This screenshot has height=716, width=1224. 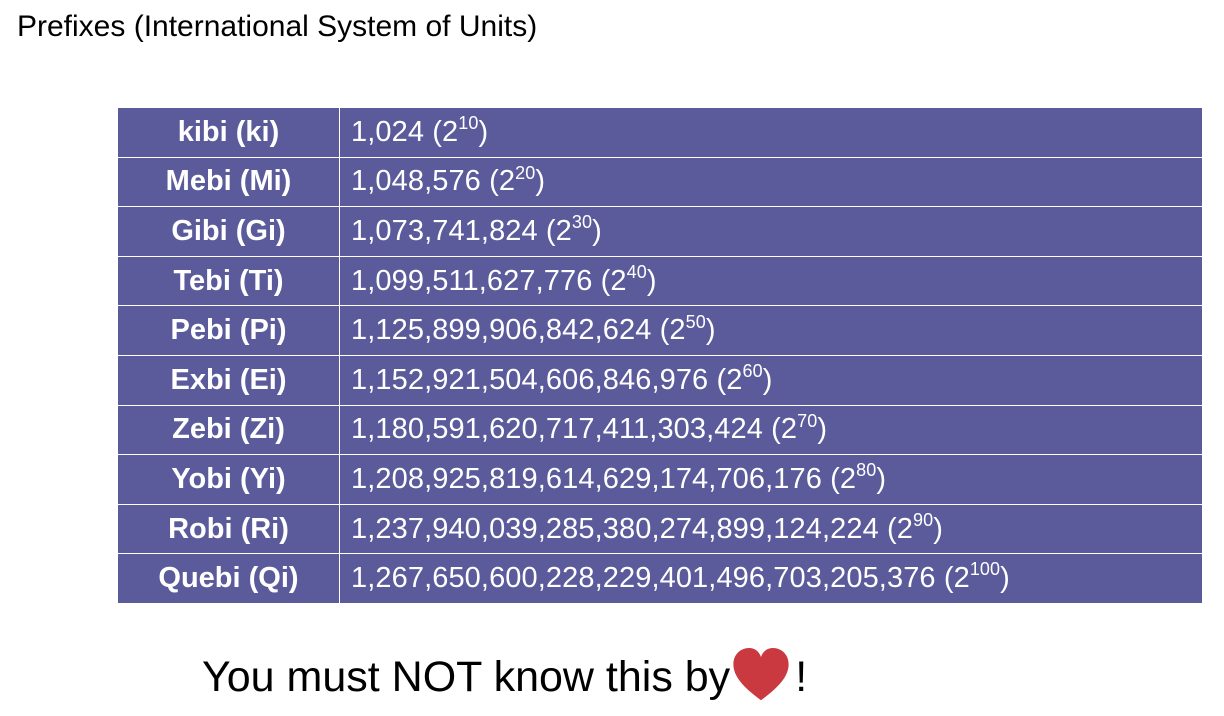 I want to click on power-exponent: 20, so click(x=525, y=172).